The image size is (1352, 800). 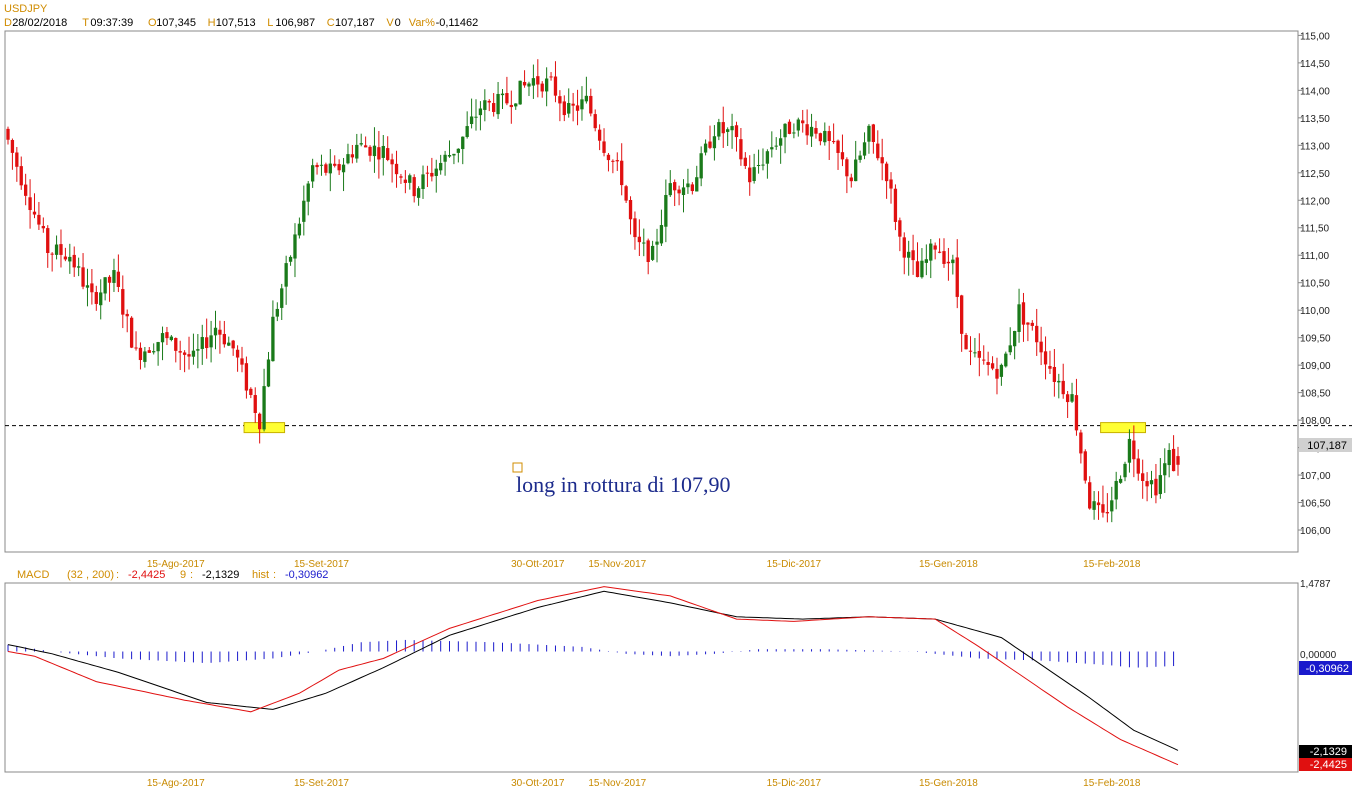 I want to click on price-tick-label: 109,50, so click(x=1315, y=339).